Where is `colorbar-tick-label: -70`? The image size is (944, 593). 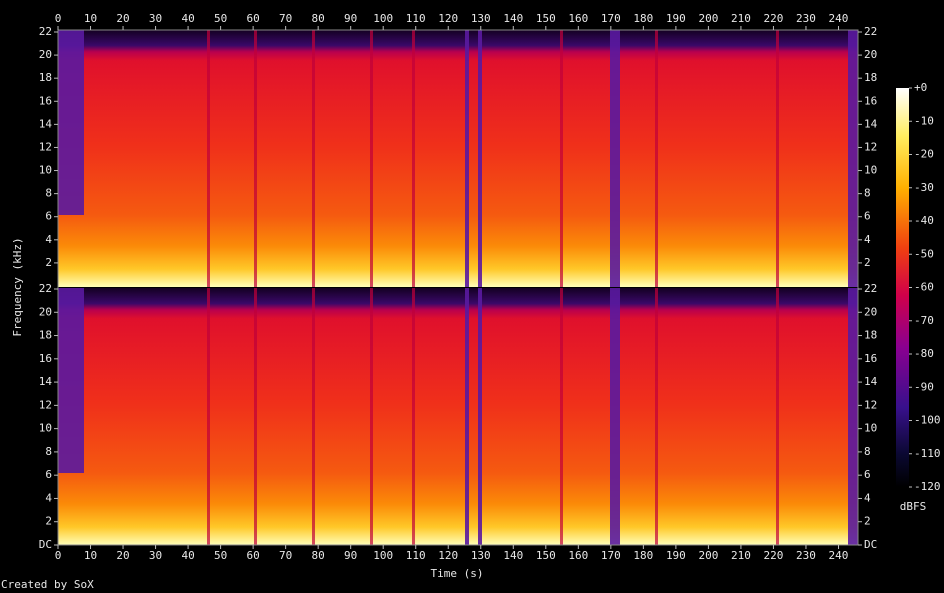
colorbar-tick-label: -70 is located at coordinates (924, 320).